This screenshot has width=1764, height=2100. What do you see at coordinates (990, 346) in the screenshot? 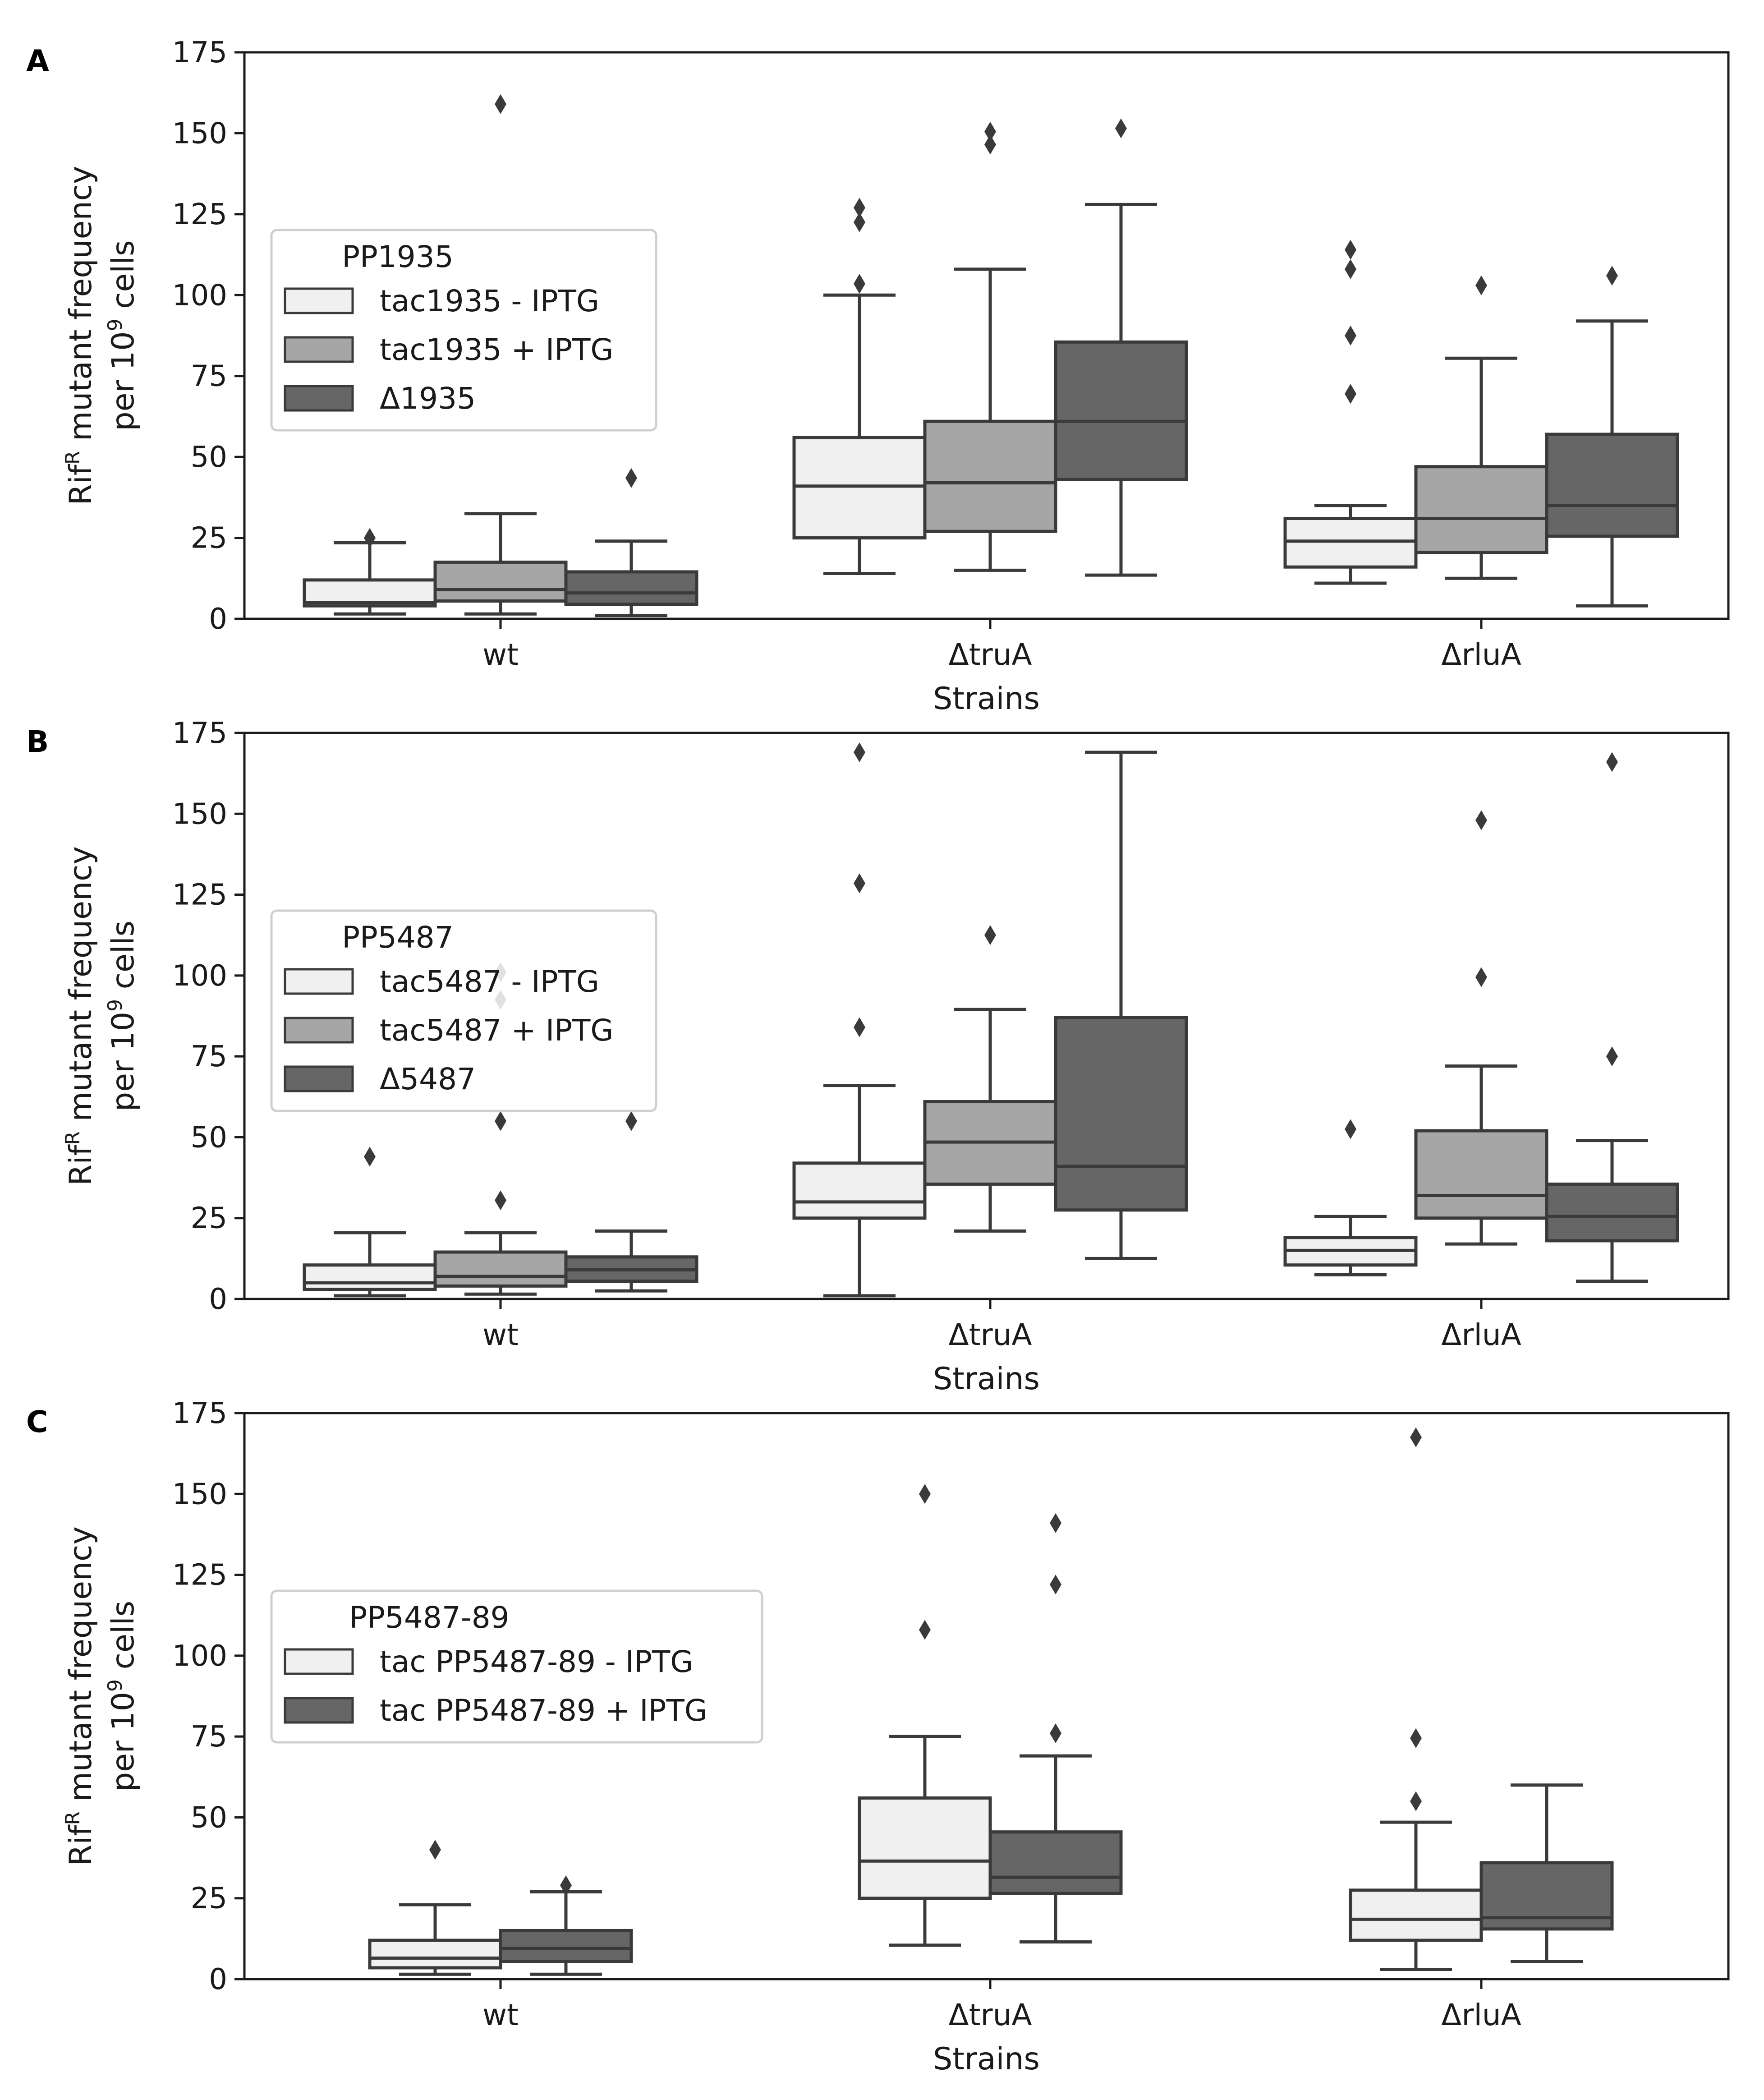
I see `box-mid` at bounding box center [990, 346].